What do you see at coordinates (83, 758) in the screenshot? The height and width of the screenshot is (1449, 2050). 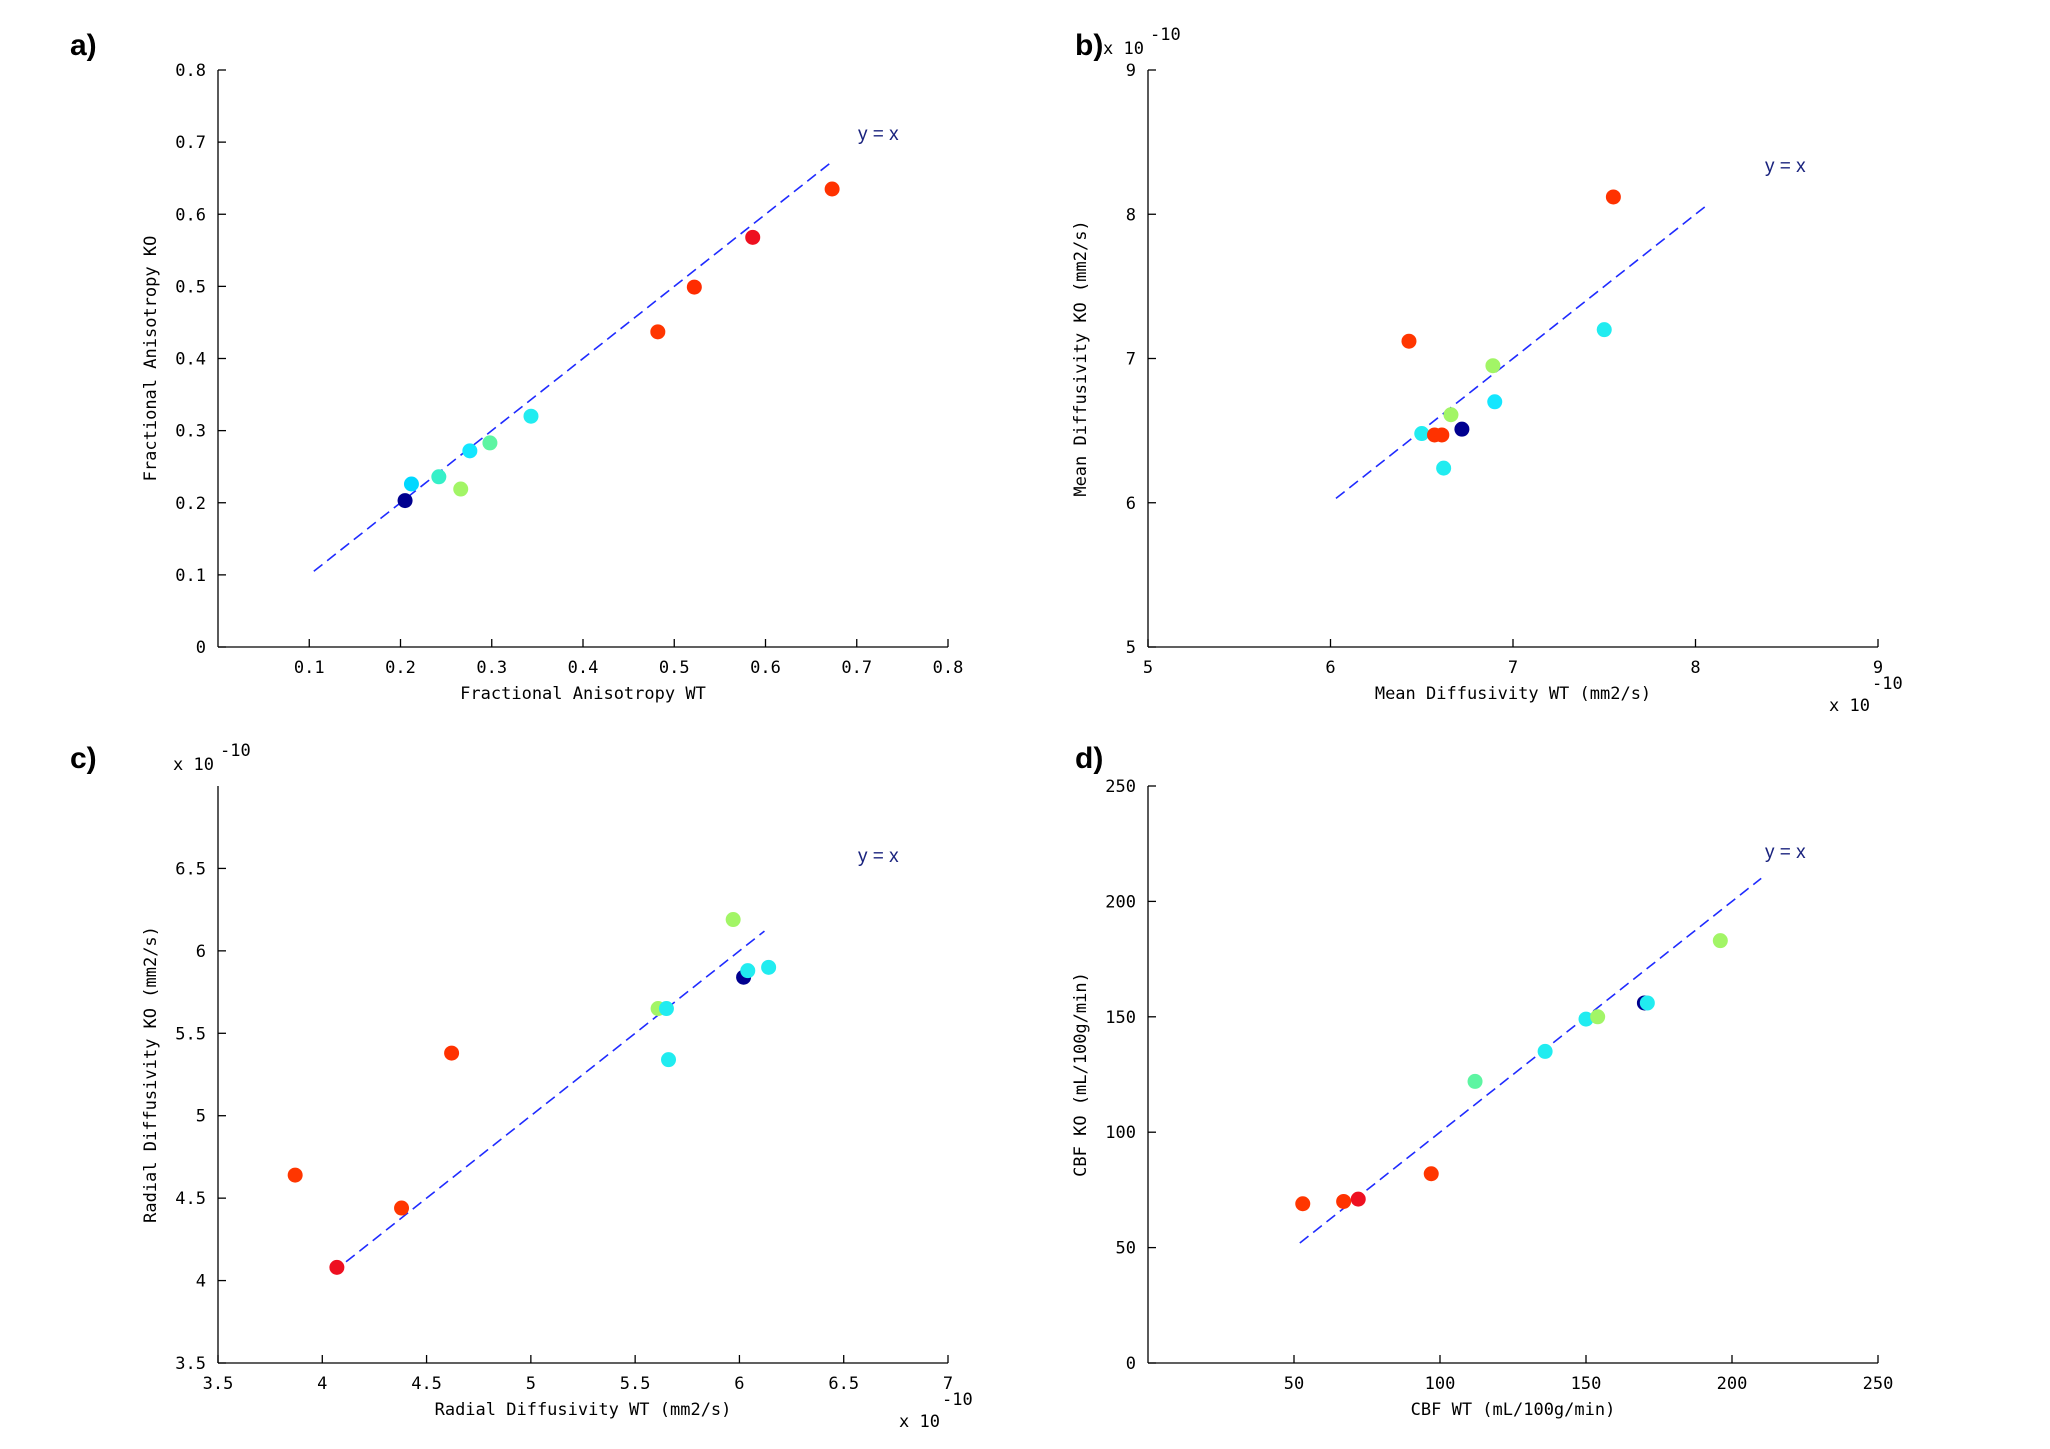 I see `panel-label: c)` at bounding box center [83, 758].